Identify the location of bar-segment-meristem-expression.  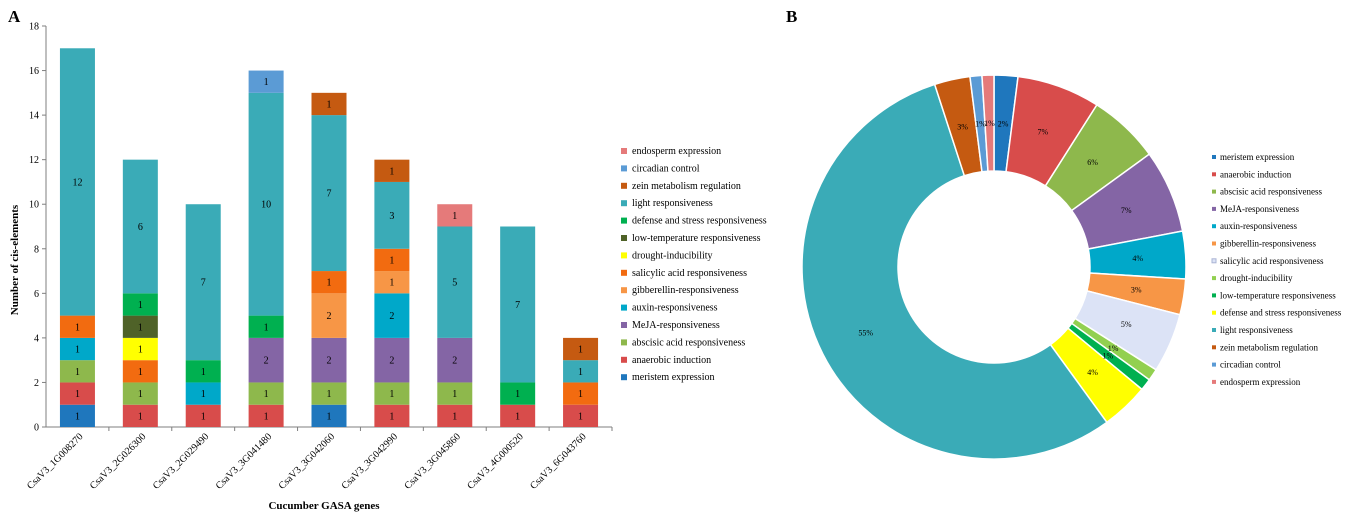
(329, 415).